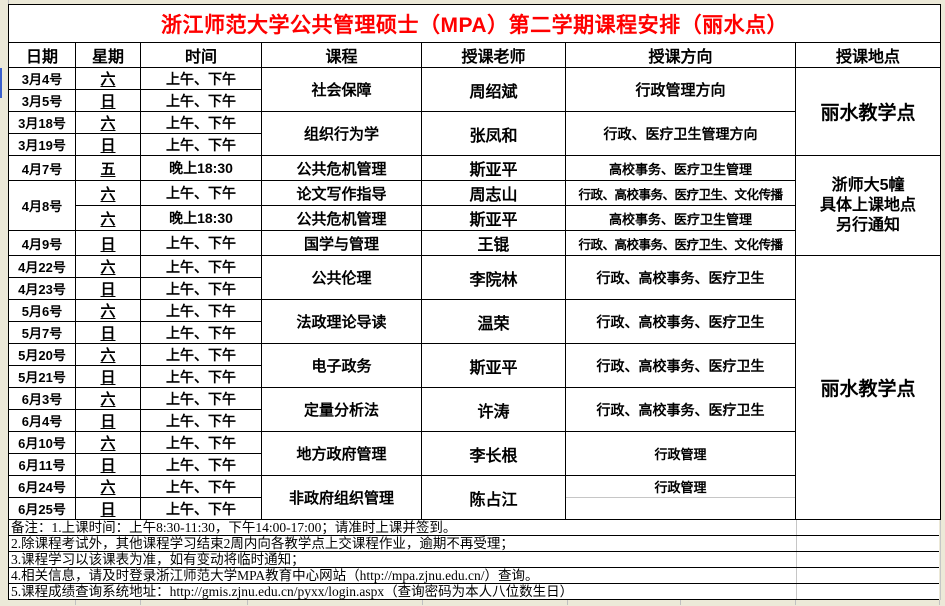  What do you see at coordinates (42, 100) in the screenshot?
I see `date-cell: 3月5号` at bounding box center [42, 100].